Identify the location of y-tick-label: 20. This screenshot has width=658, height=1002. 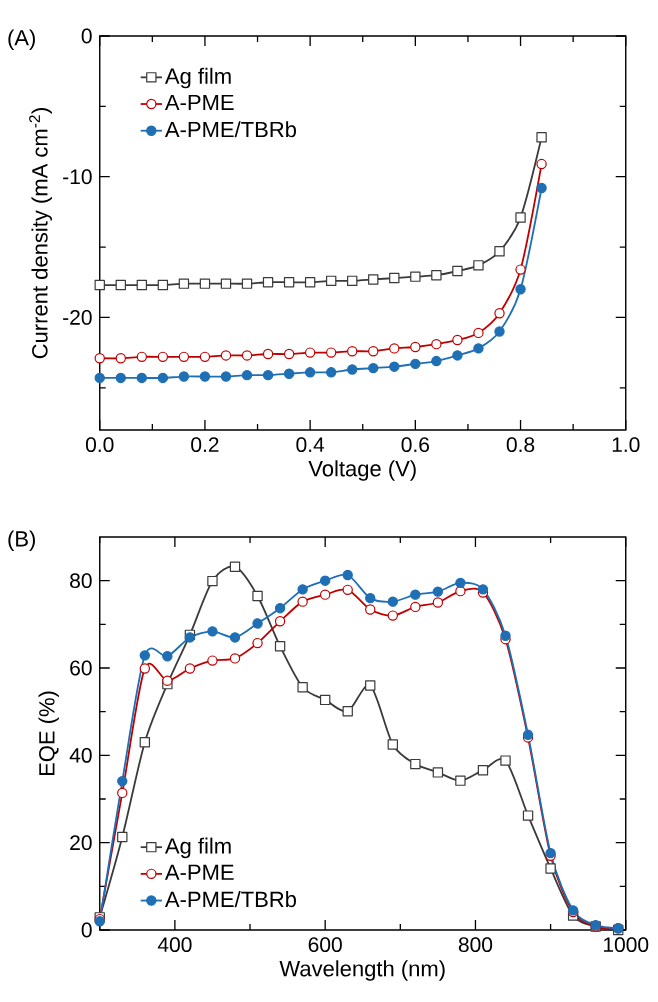
(81, 843).